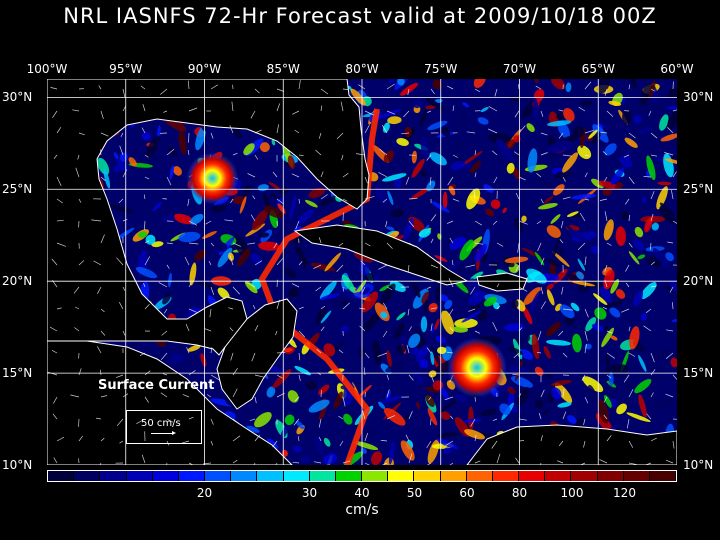  I want to click on loop-current-eddy, so click(212, 178).